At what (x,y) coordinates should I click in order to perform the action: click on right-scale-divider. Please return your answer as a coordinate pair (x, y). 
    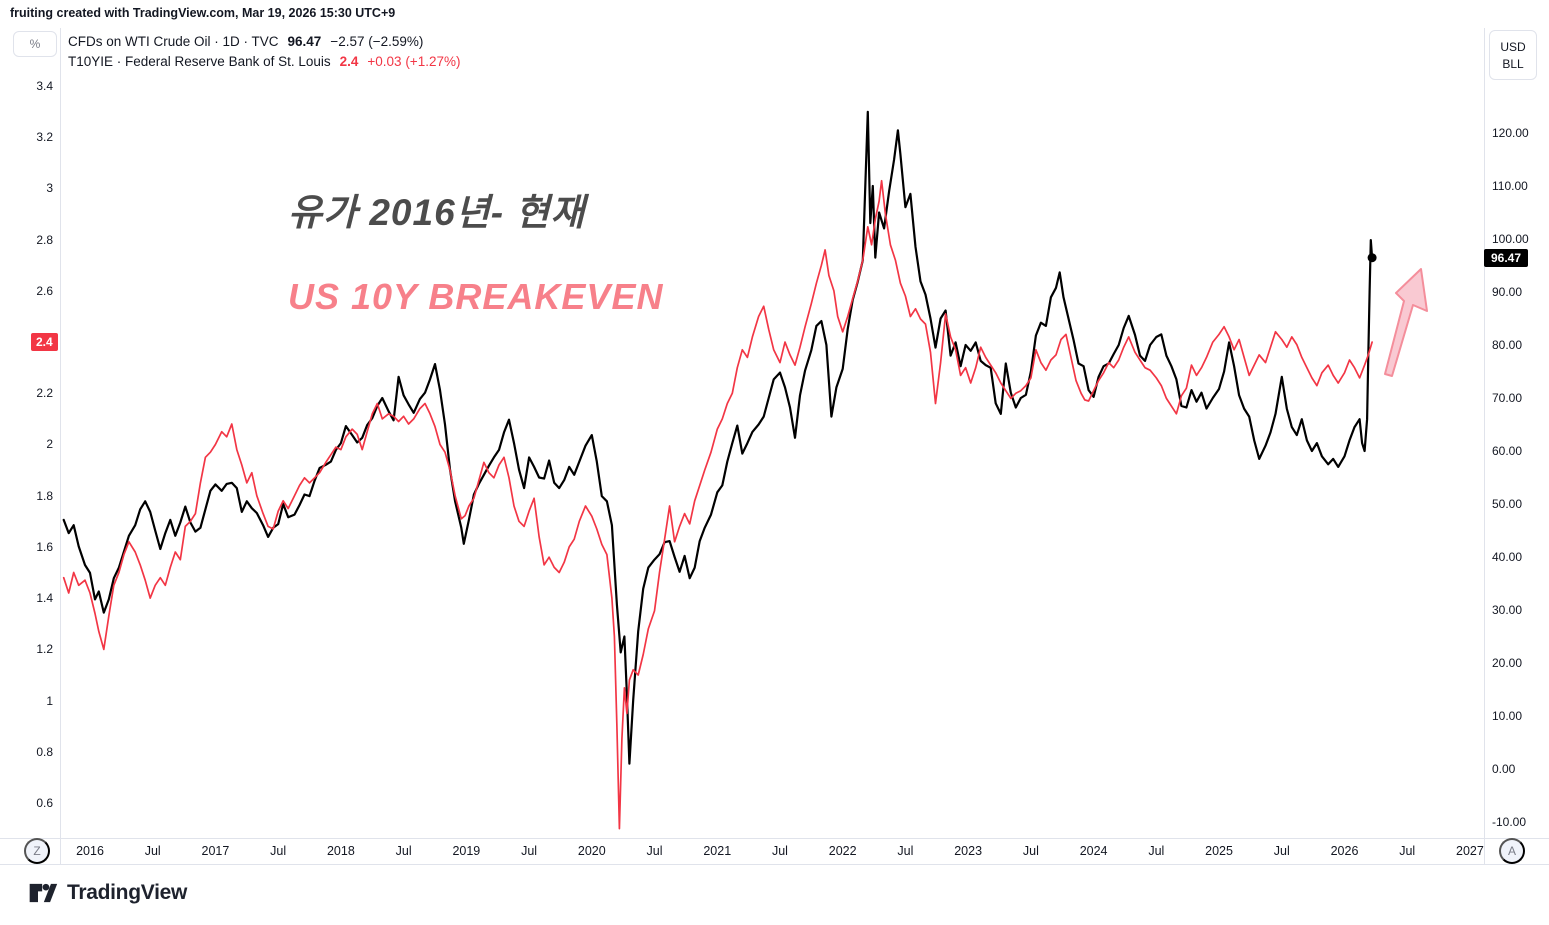
    Looking at the image, I should click on (1484, 446).